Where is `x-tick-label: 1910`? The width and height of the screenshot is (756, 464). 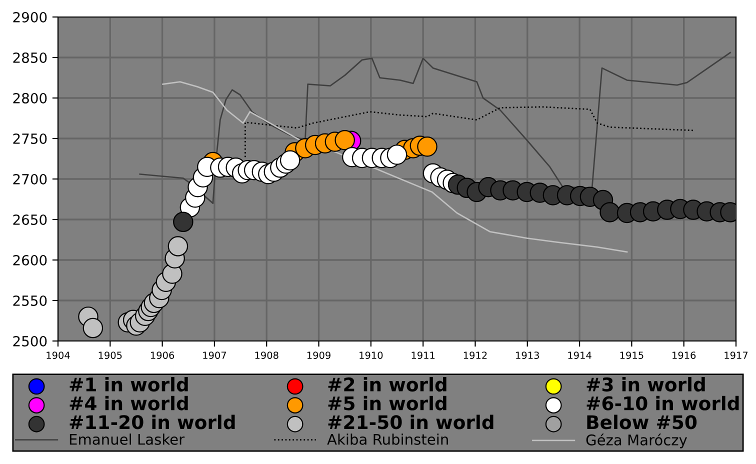 x-tick-label: 1910 is located at coordinates (371, 355).